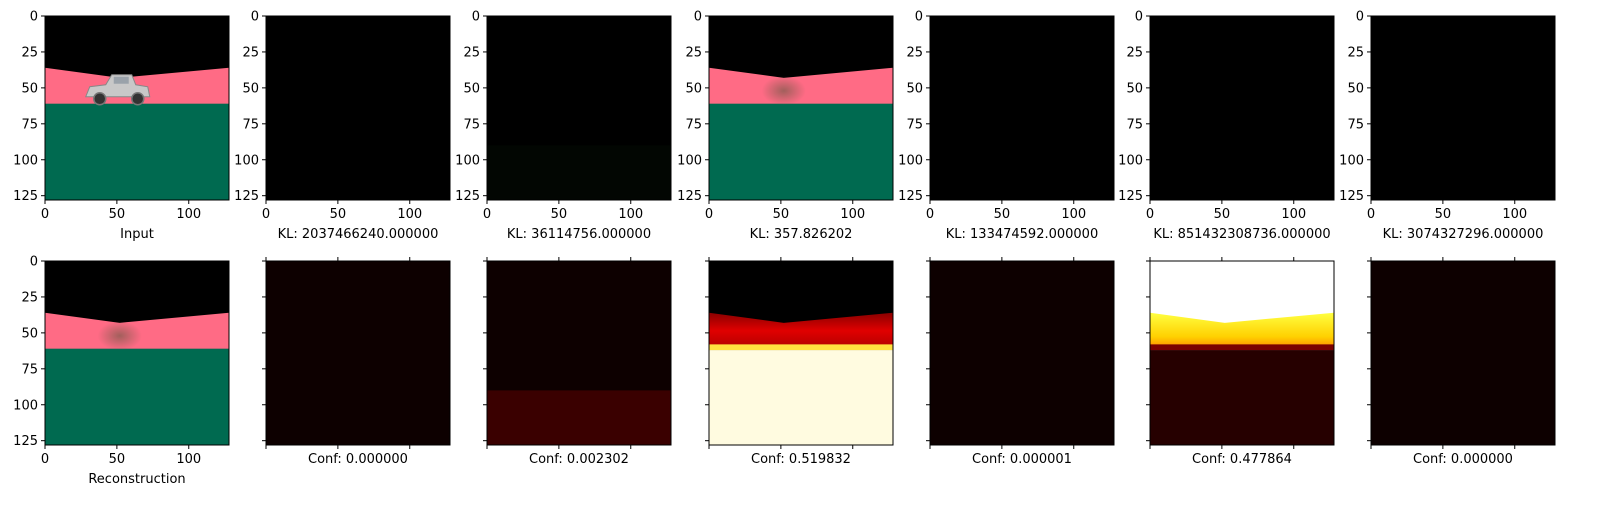  What do you see at coordinates (579, 417) in the screenshot?
I see `heatmap-lowband` at bounding box center [579, 417].